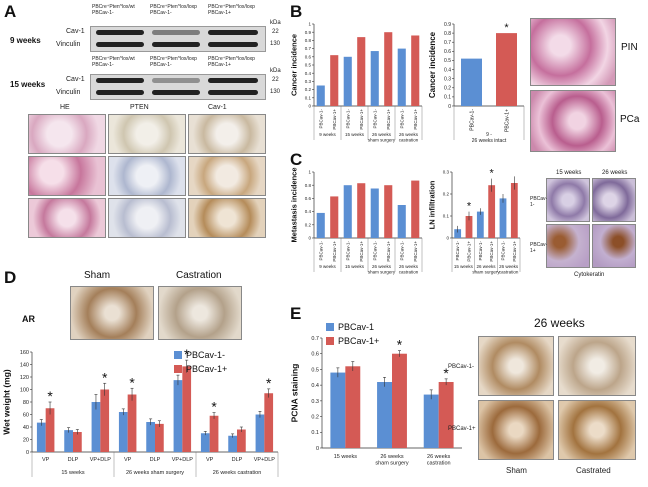 This screenshot has height=487, width=648. What do you see at coordinates (28, 84) in the screenshot?
I see `row-label-15weeks: 15 weeks` at bounding box center [28, 84].